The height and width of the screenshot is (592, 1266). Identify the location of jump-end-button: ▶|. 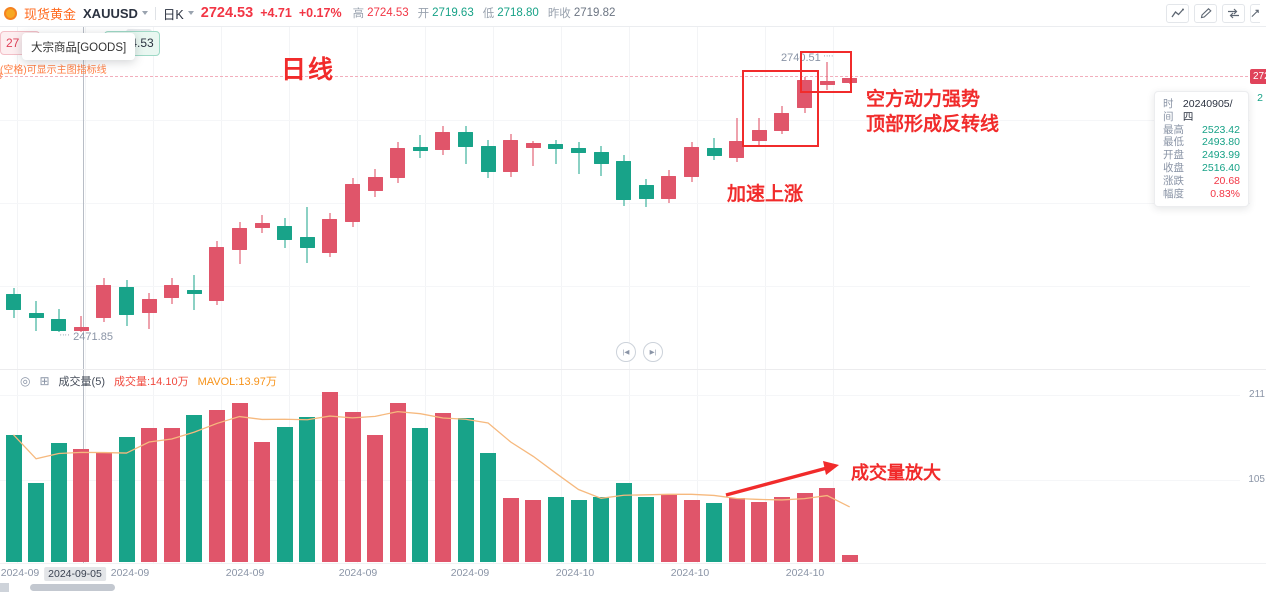
(653, 352).